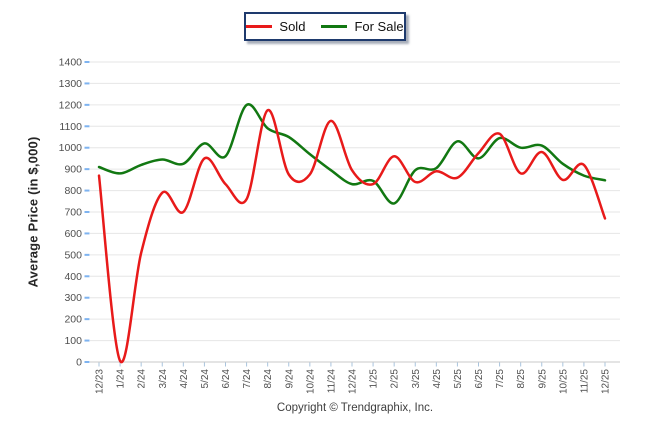  I want to click on x-tick-label: 9/24, so click(289, 379).